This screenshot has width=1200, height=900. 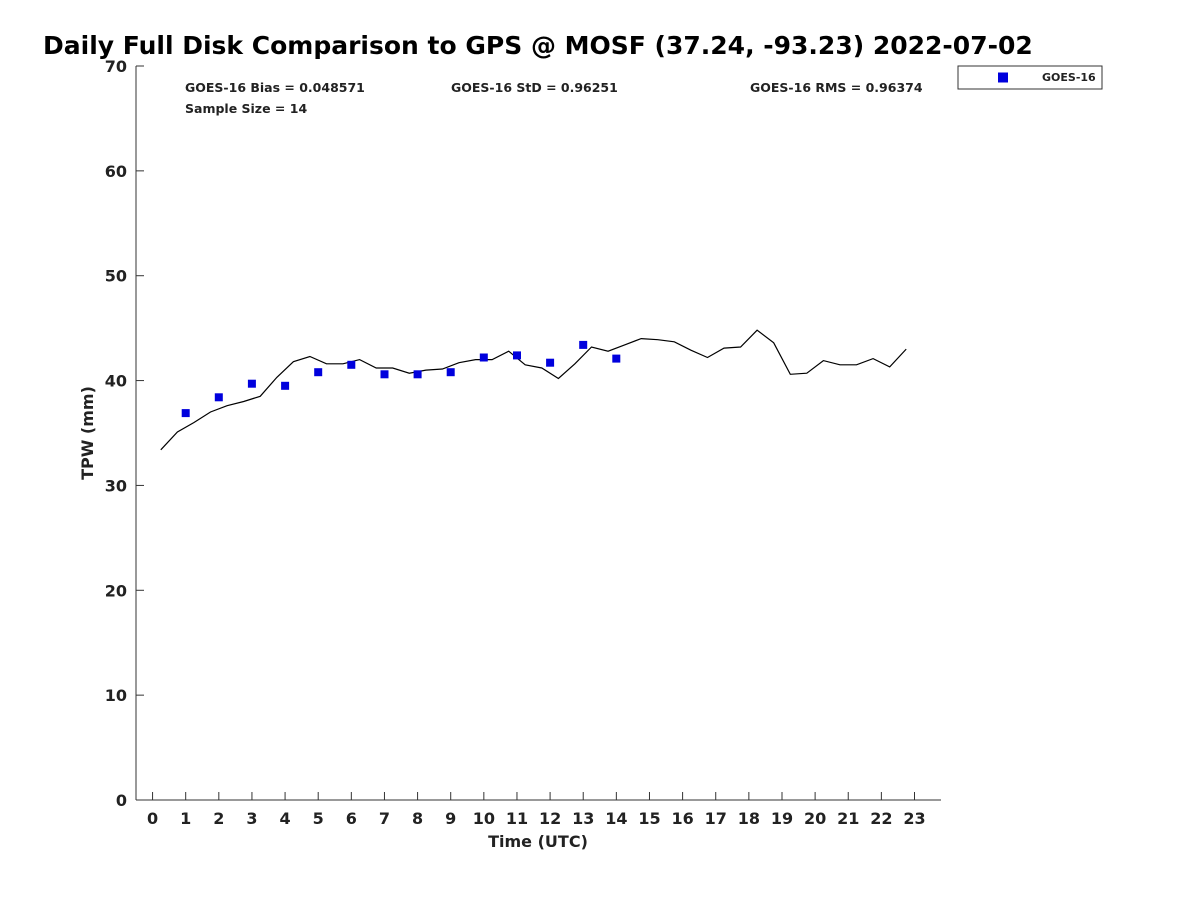 What do you see at coordinates (538, 841) in the screenshot?
I see `x-axis-label: Time (UTC)` at bounding box center [538, 841].